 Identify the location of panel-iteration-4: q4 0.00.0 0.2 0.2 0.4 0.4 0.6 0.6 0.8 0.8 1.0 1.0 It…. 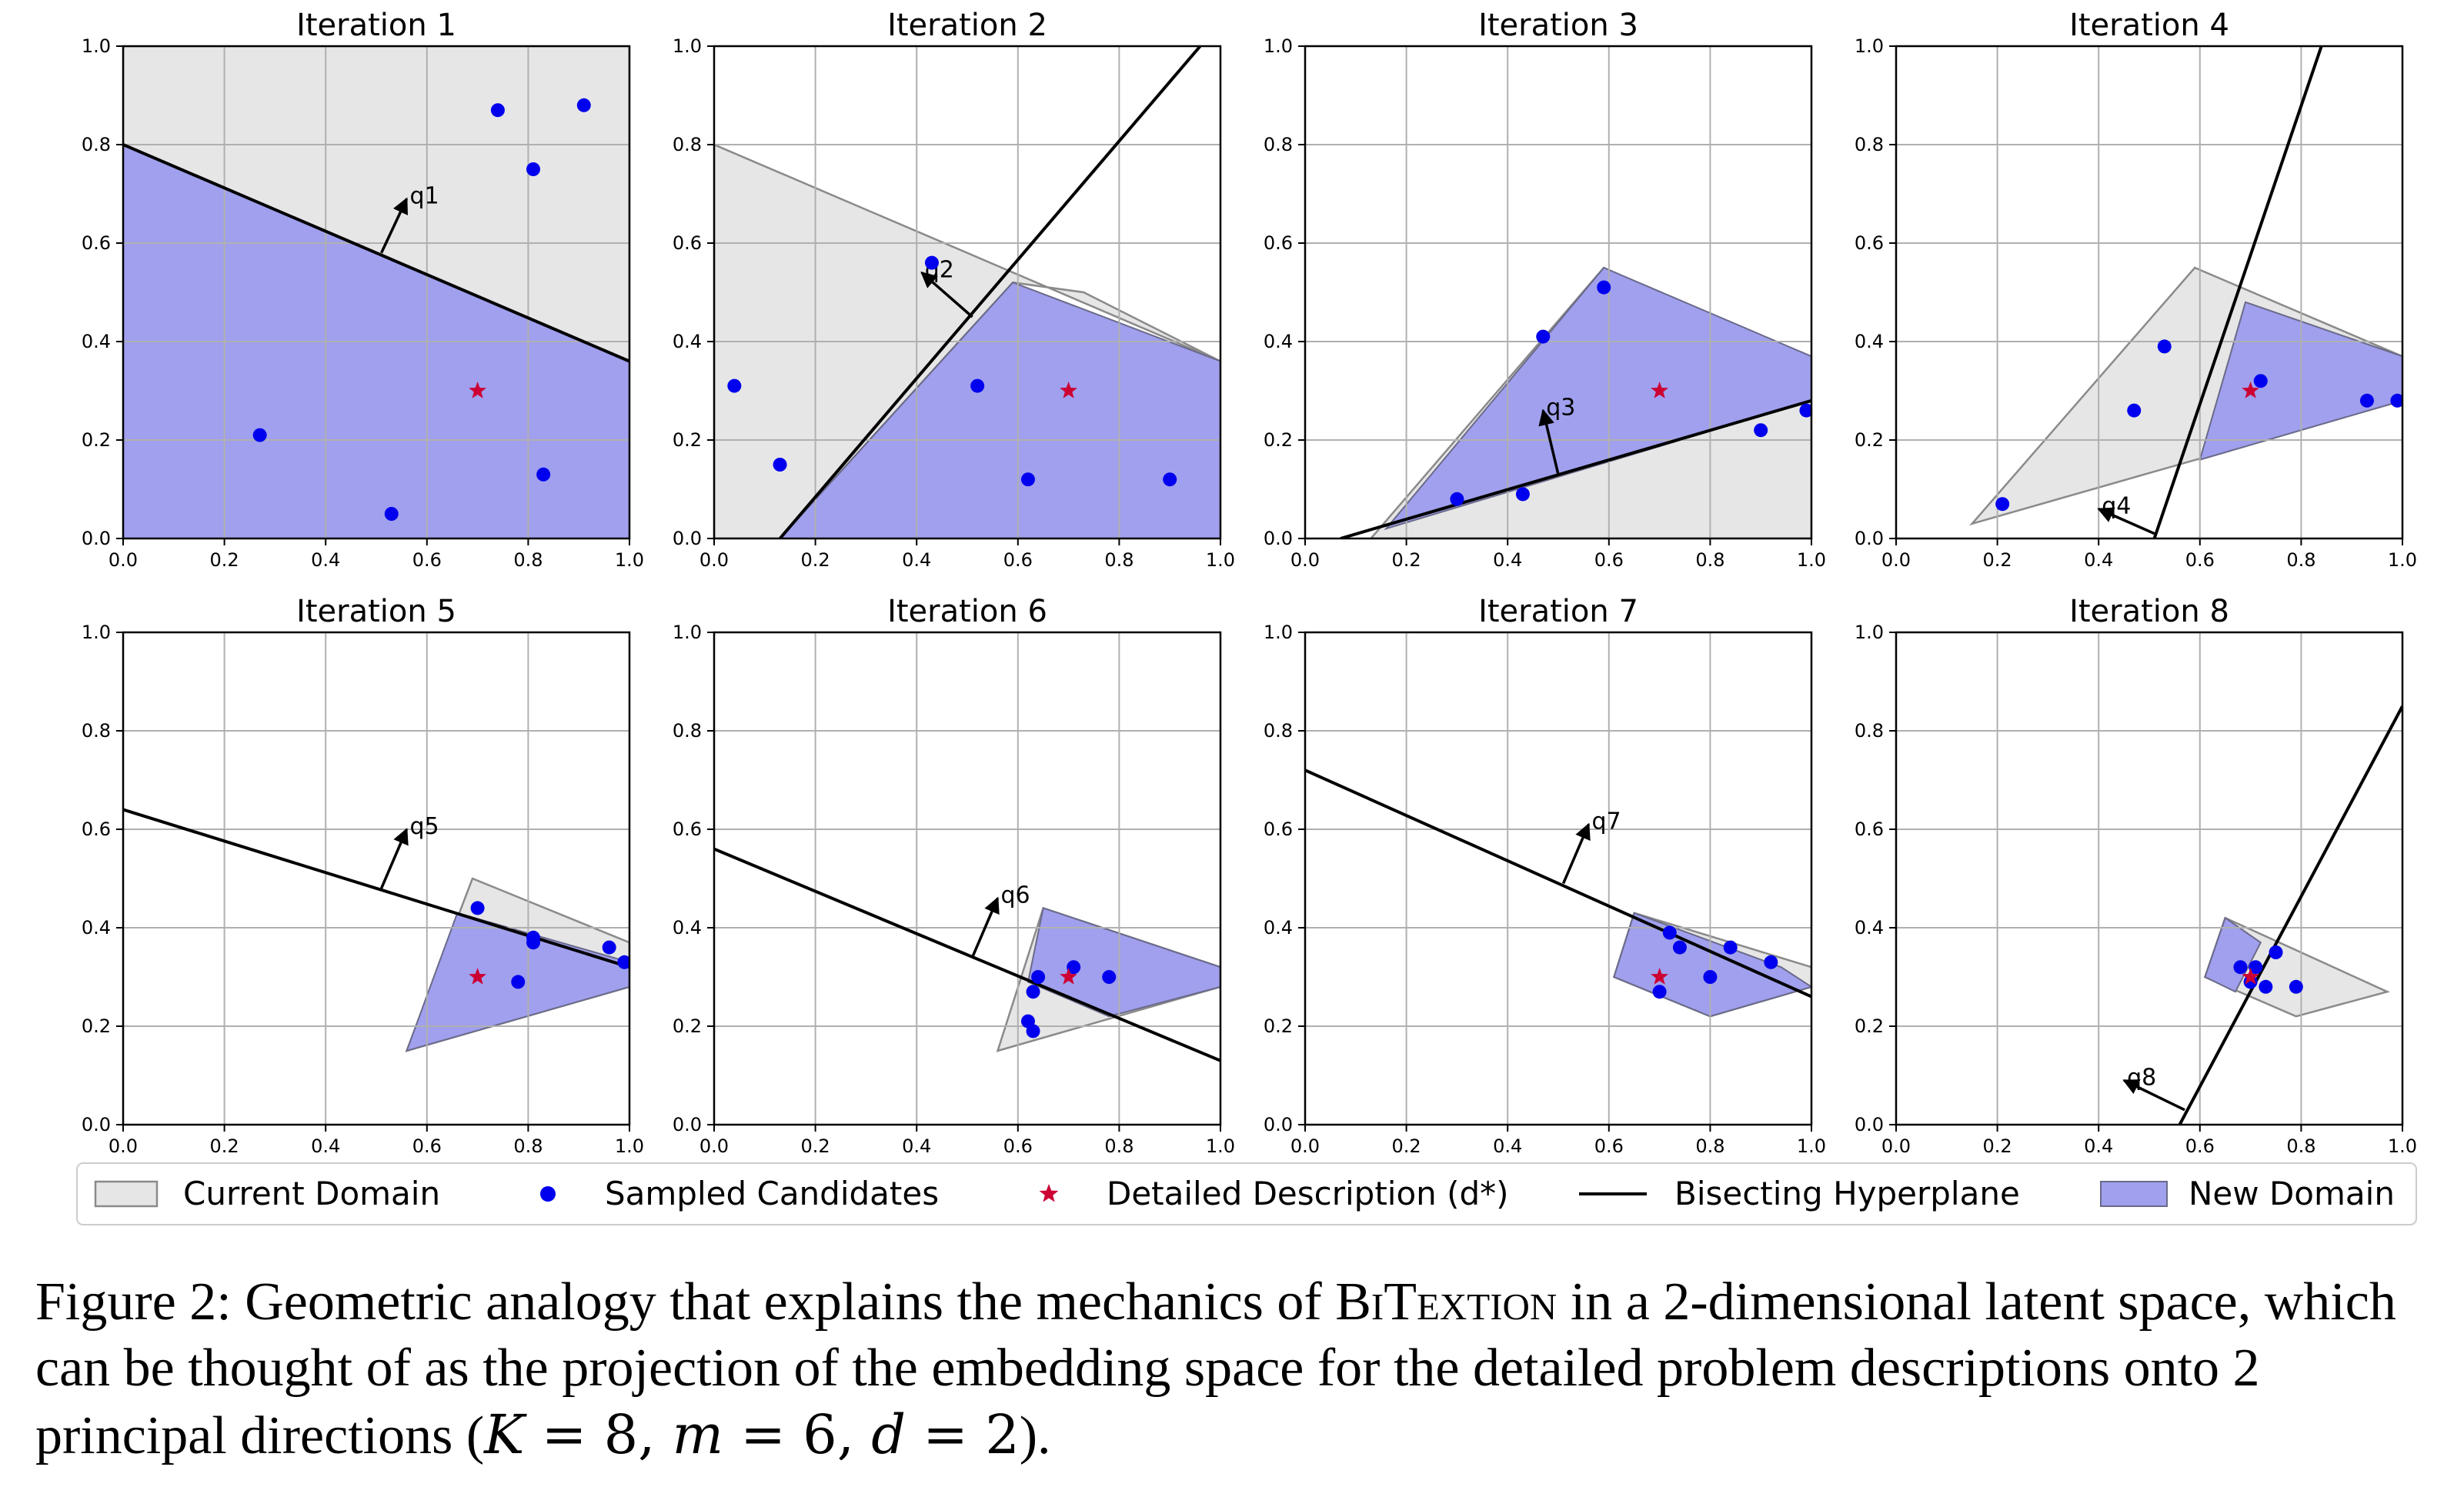
(2136, 289).